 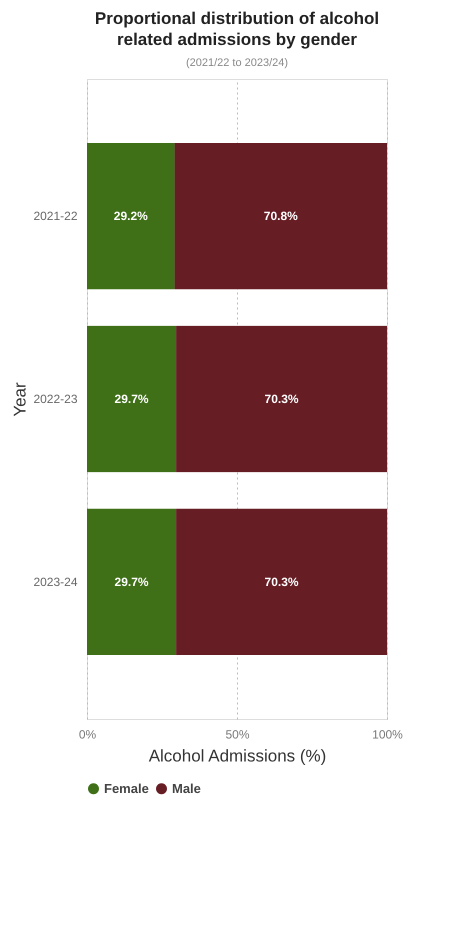 I want to click on data-label: 70.8%, so click(x=281, y=216).